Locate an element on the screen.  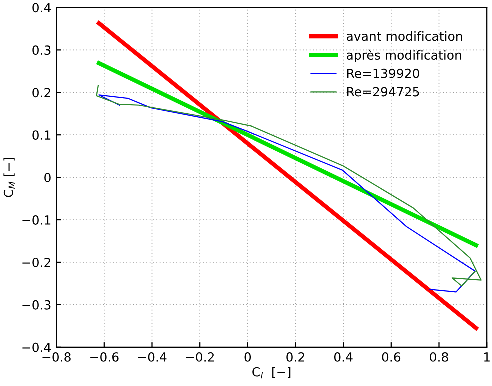
x-tick-label: 0.6 is located at coordinates (391, 357).